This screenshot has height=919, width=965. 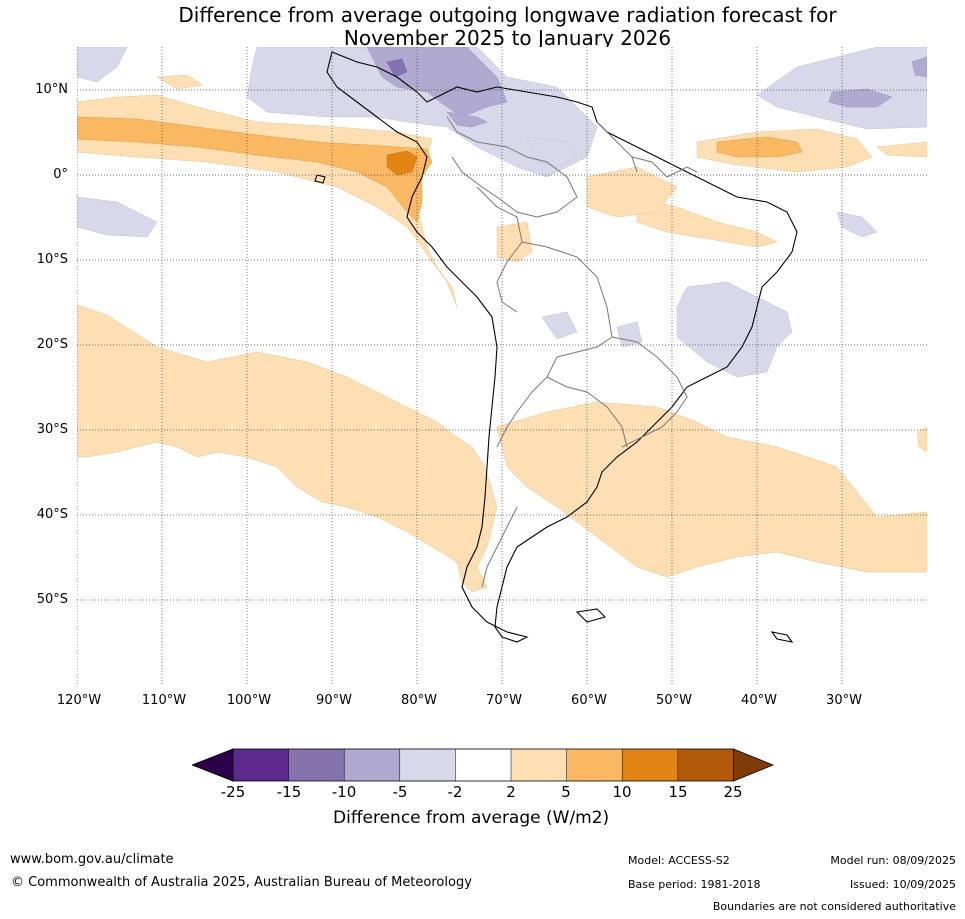 I want to click on footer-model-run: Model run: 08/09/2025, so click(x=893, y=860).